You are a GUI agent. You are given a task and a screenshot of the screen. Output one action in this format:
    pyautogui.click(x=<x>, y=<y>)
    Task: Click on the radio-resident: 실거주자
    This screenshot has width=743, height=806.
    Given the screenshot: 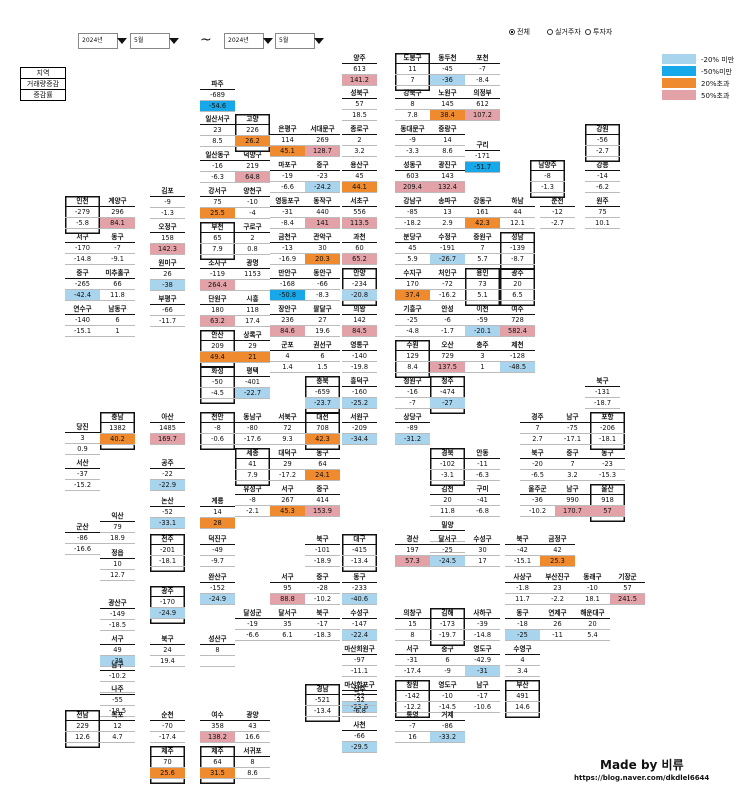 What is the action you would take?
    pyautogui.click(x=564, y=32)
    